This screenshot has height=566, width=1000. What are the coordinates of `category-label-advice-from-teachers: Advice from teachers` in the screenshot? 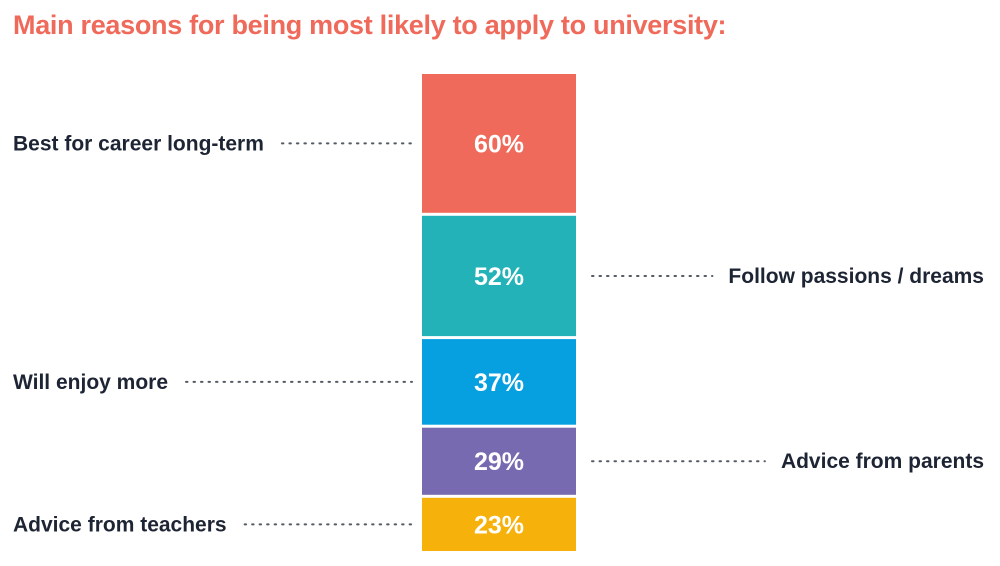 It's located at (120, 524).